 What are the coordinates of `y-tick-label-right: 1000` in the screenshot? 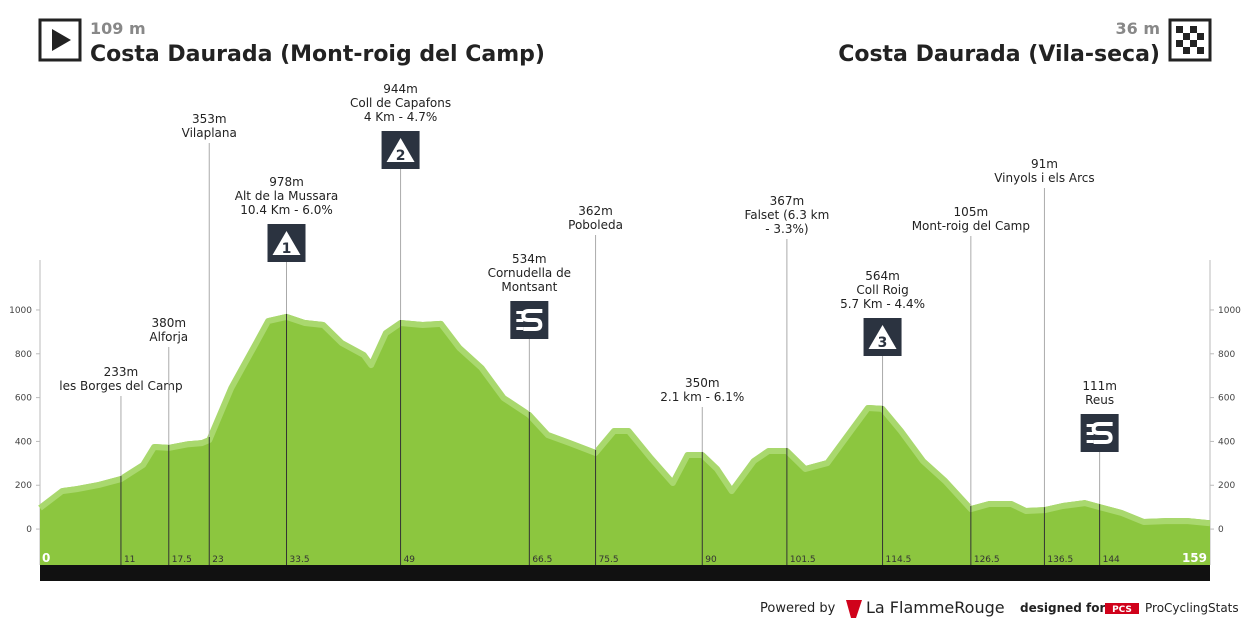 It's located at (1229, 311).